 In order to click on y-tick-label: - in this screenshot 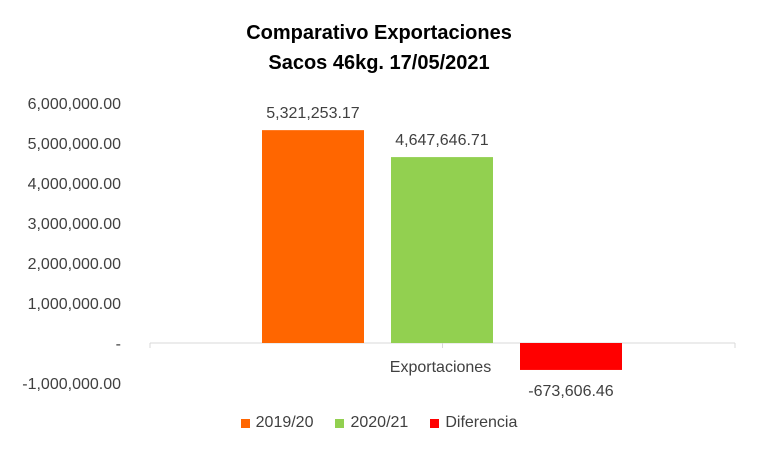, I will do `click(118, 344)`.